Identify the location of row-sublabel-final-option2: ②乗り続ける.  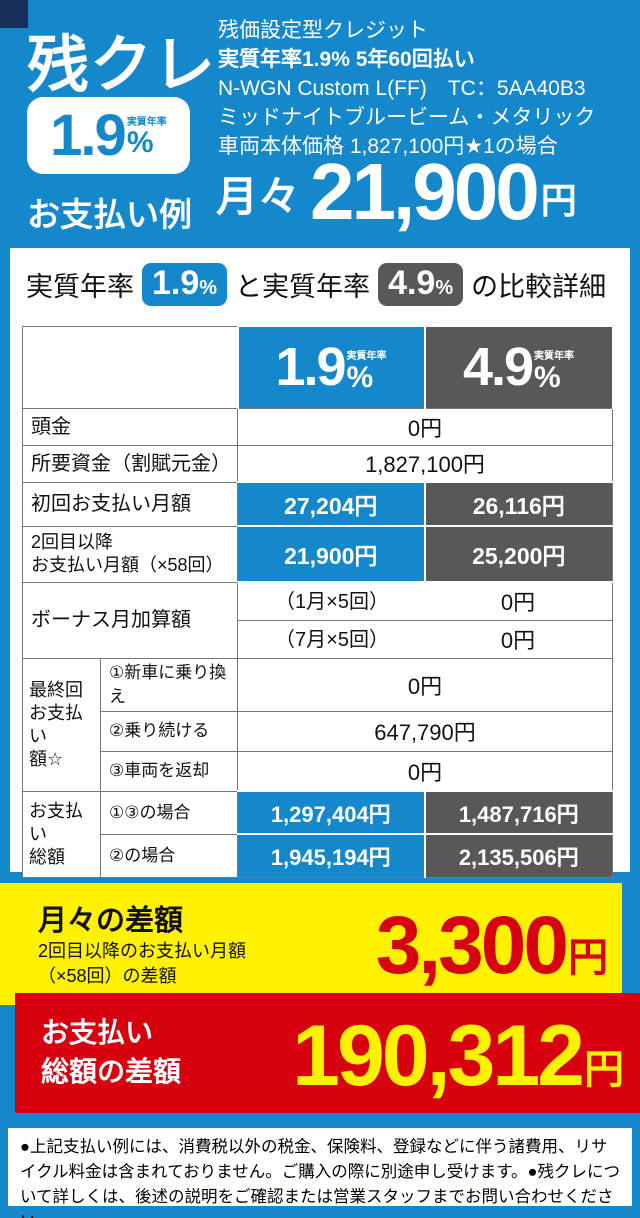
(169, 731).